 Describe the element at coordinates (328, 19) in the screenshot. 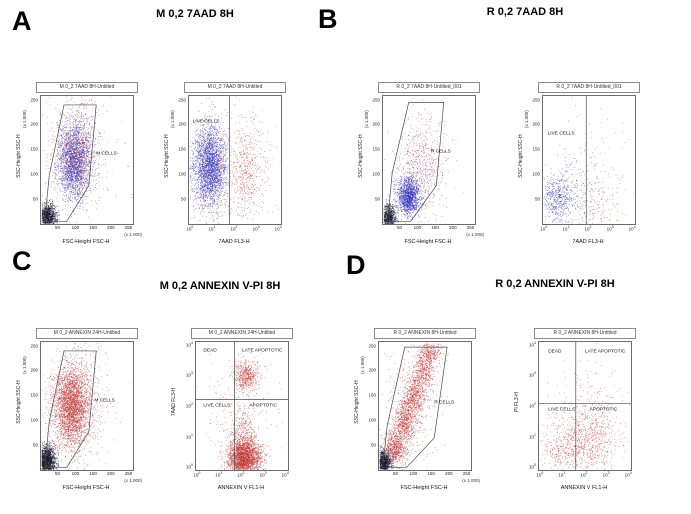

I see `panel-letter-b: B` at that location.